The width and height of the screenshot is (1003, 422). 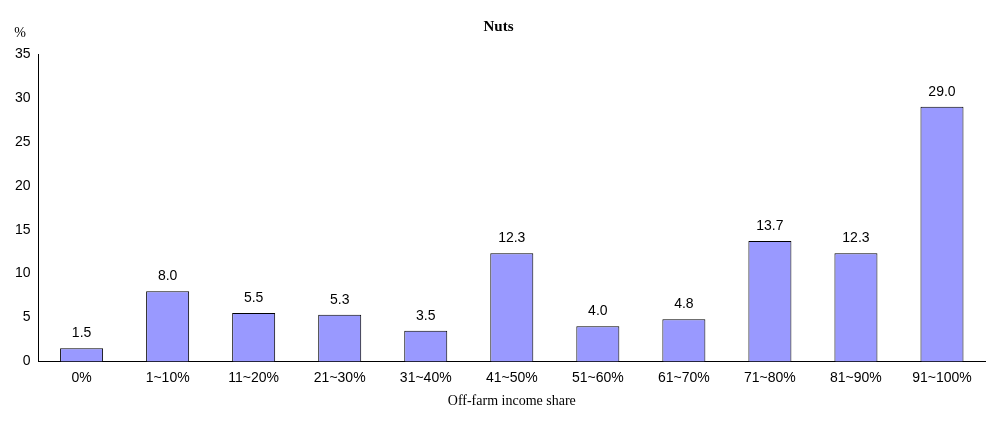 I want to click on x-tick-label: 31~40%, so click(x=425, y=376).